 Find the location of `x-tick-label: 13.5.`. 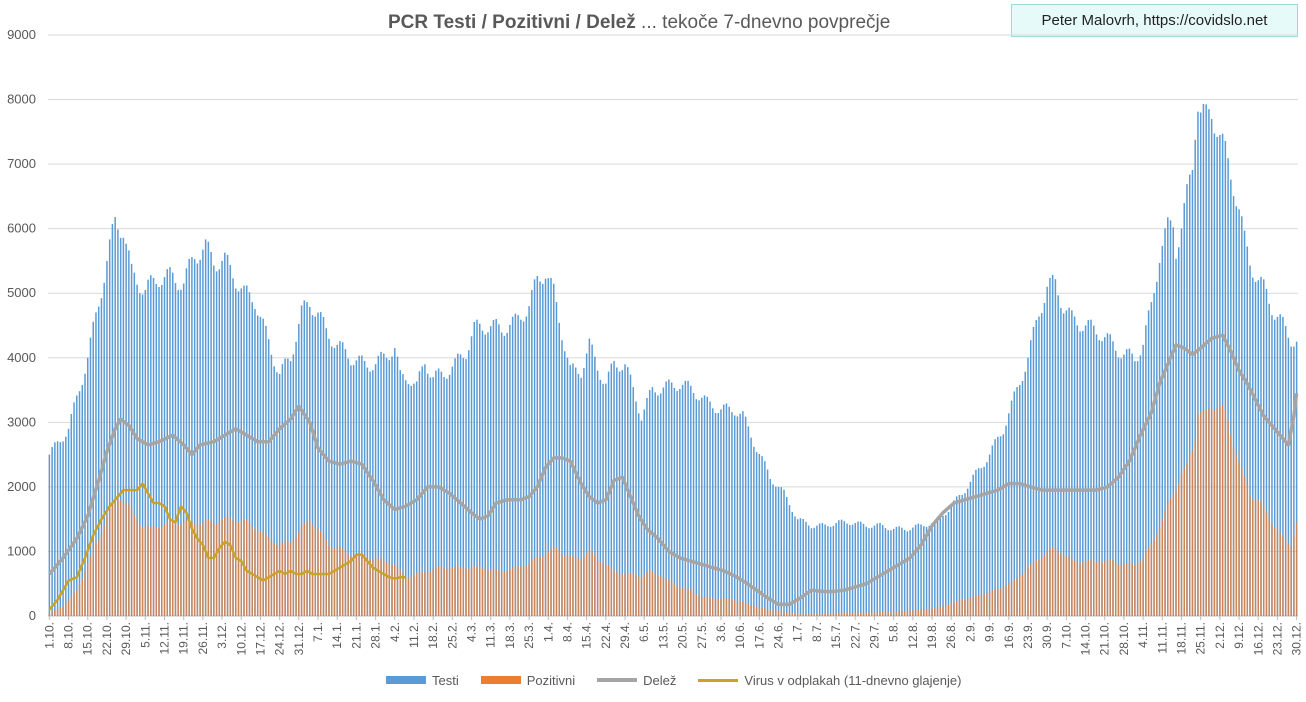

x-tick-label: 13.5. is located at coordinates (663, 635).